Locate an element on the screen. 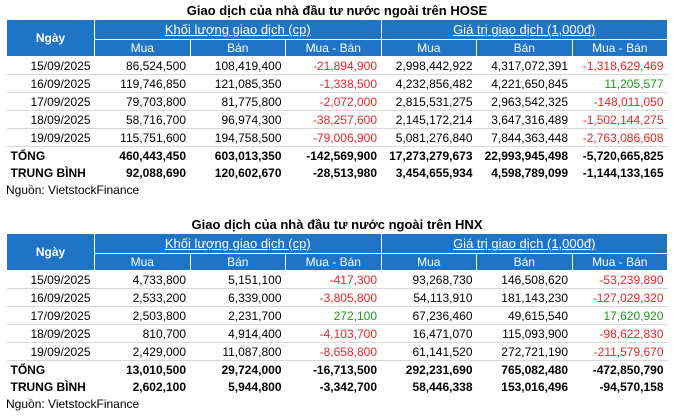  cell-vol-buy: 79,703,800 is located at coordinates (142, 101).